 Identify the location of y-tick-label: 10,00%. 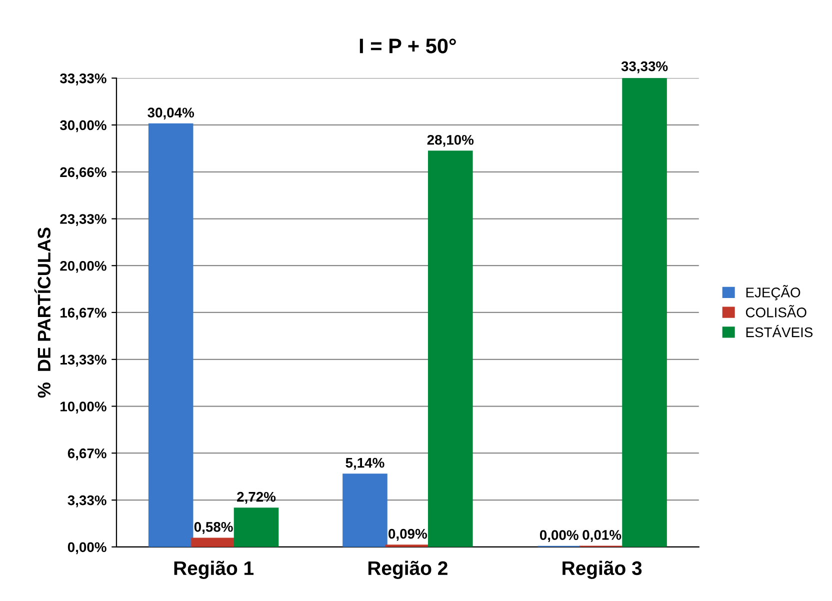
(83, 408).